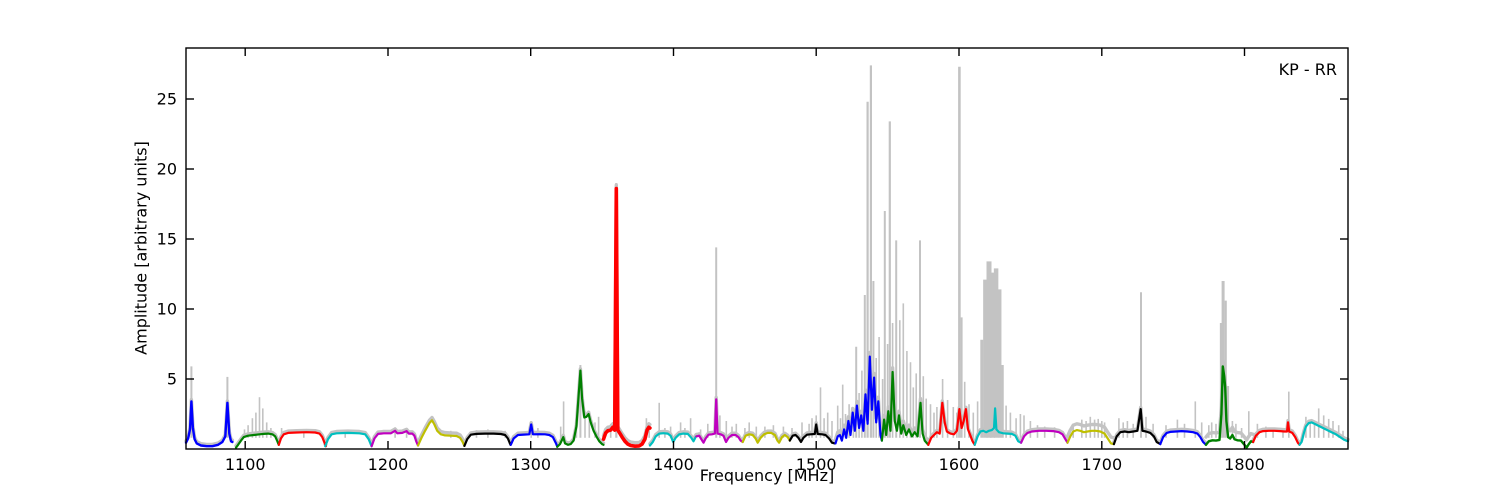 This screenshot has width=1500, height=500. What do you see at coordinates (167, 309) in the screenshot?
I see `y-tick-label: 10` at bounding box center [167, 309].